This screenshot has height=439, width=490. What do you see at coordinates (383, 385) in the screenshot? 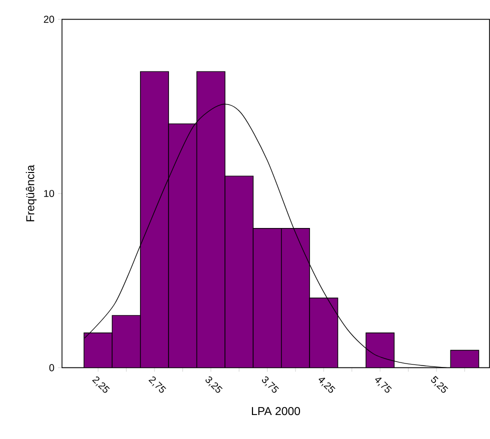
I see `x-tick-label: 4,75` at bounding box center [383, 385].